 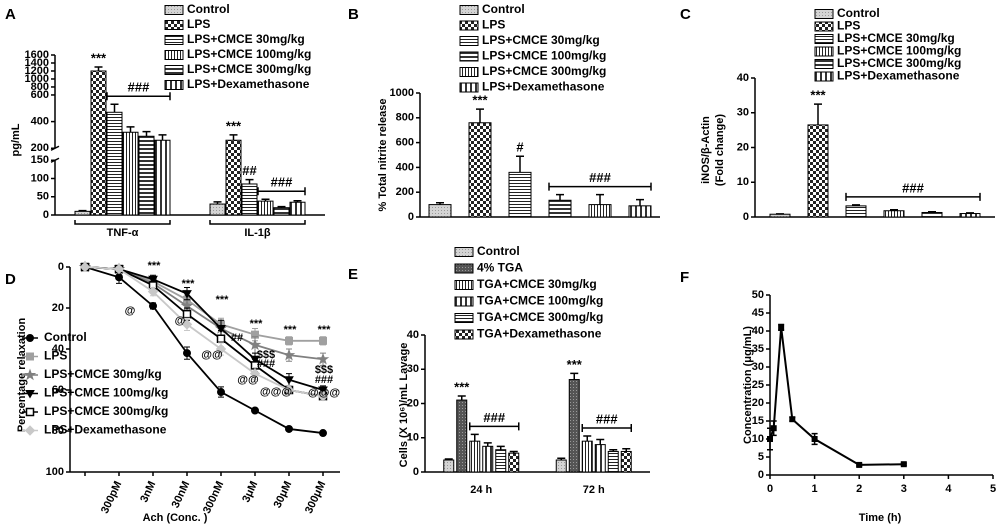 What do you see at coordinates (283, 494) in the screenshot?
I see `x-tick-label: 30μM` at bounding box center [283, 494].